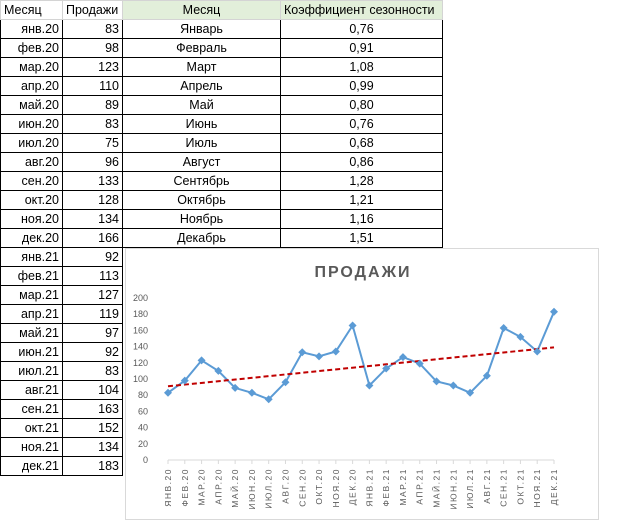  I want to click on cell-date: дек.20, so click(31, 238).